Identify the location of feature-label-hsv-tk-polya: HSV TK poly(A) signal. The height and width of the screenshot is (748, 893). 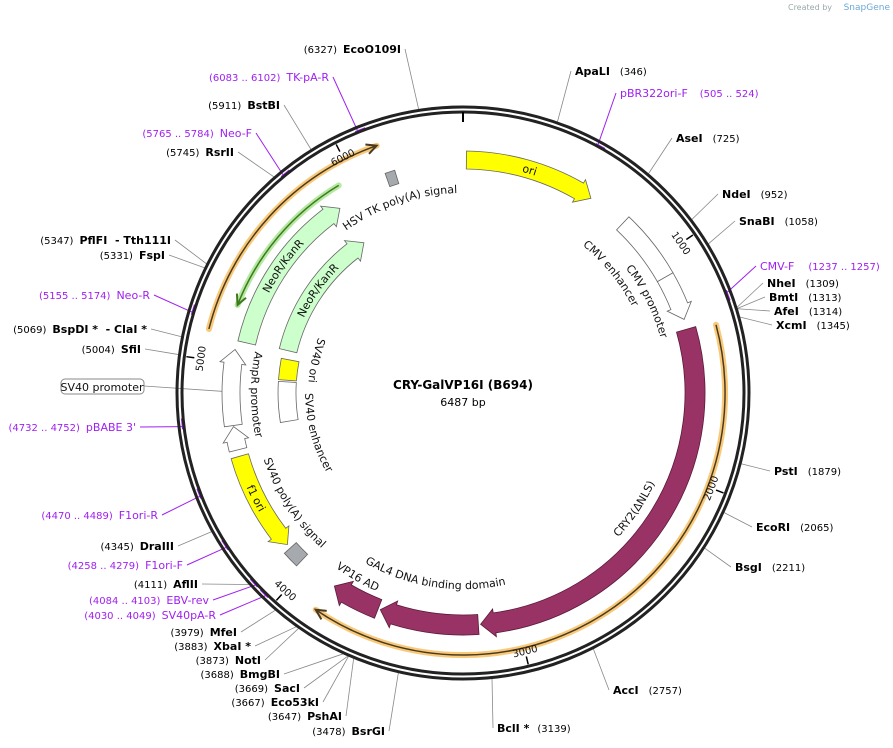
(398, 208).